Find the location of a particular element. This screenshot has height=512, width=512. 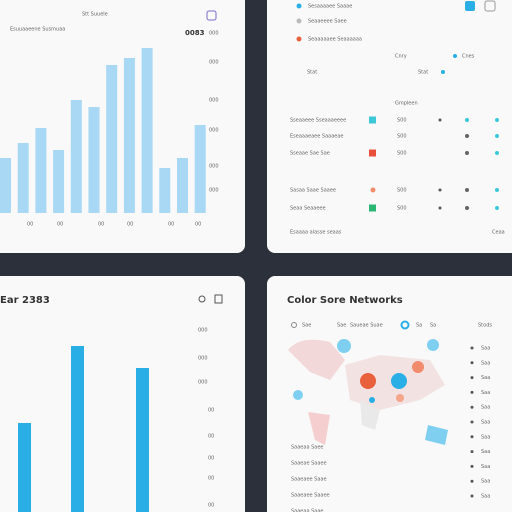

row-label: Sseaaeee Sseaaaeeee is located at coordinates (318, 121).